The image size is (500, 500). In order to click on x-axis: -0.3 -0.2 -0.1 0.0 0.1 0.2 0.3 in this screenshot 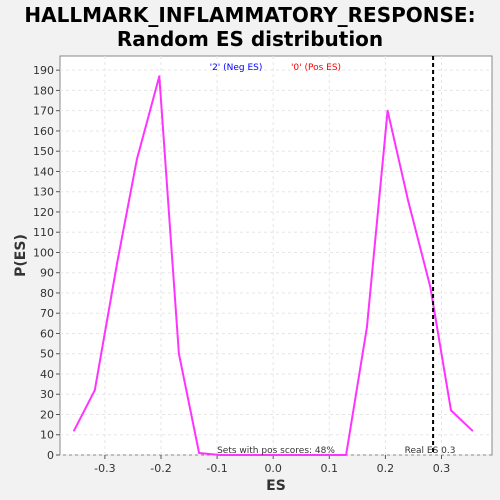, I will do `click(272, 465)`.